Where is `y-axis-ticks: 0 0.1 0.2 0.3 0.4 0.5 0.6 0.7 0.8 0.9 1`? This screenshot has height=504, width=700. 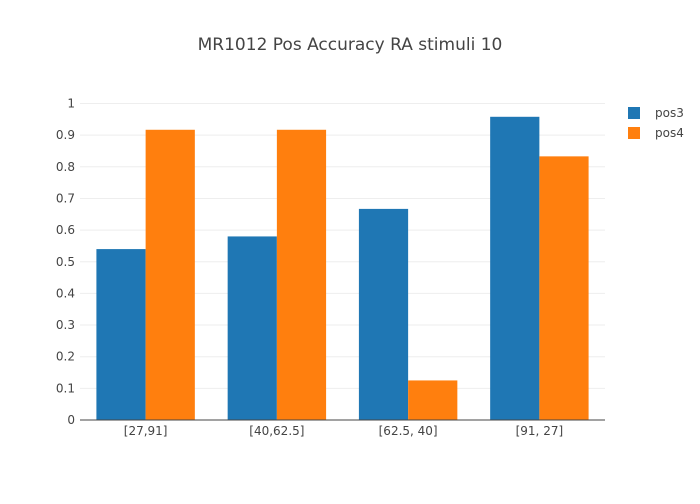 y-axis-ticks: 0 0.1 0.2 0.3 0.4 0.5 0.6 0.7 0.8 0.9 1 is located at coordinates (65, 262).